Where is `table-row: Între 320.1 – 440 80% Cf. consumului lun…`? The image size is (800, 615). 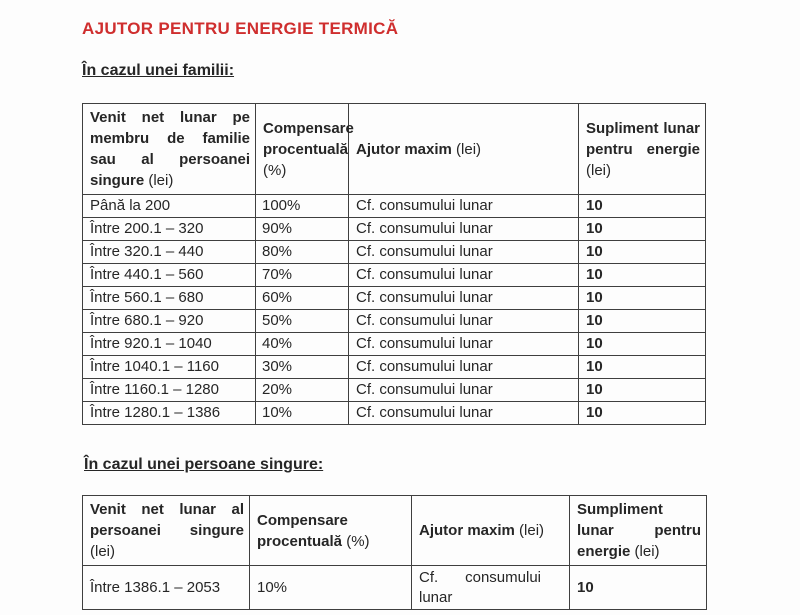 table-row: Între 320.1 – 440 80% Cf. consumului lun… is located at coordinates (394, 252).